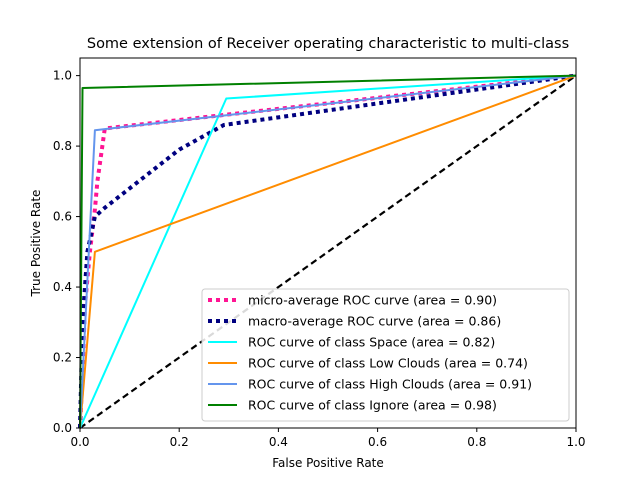 This screenshot has height=480, width=640. Describe the element at coordinates (476, 442) in the screenshot. I see `x-tick-label: 0.8` at that location.